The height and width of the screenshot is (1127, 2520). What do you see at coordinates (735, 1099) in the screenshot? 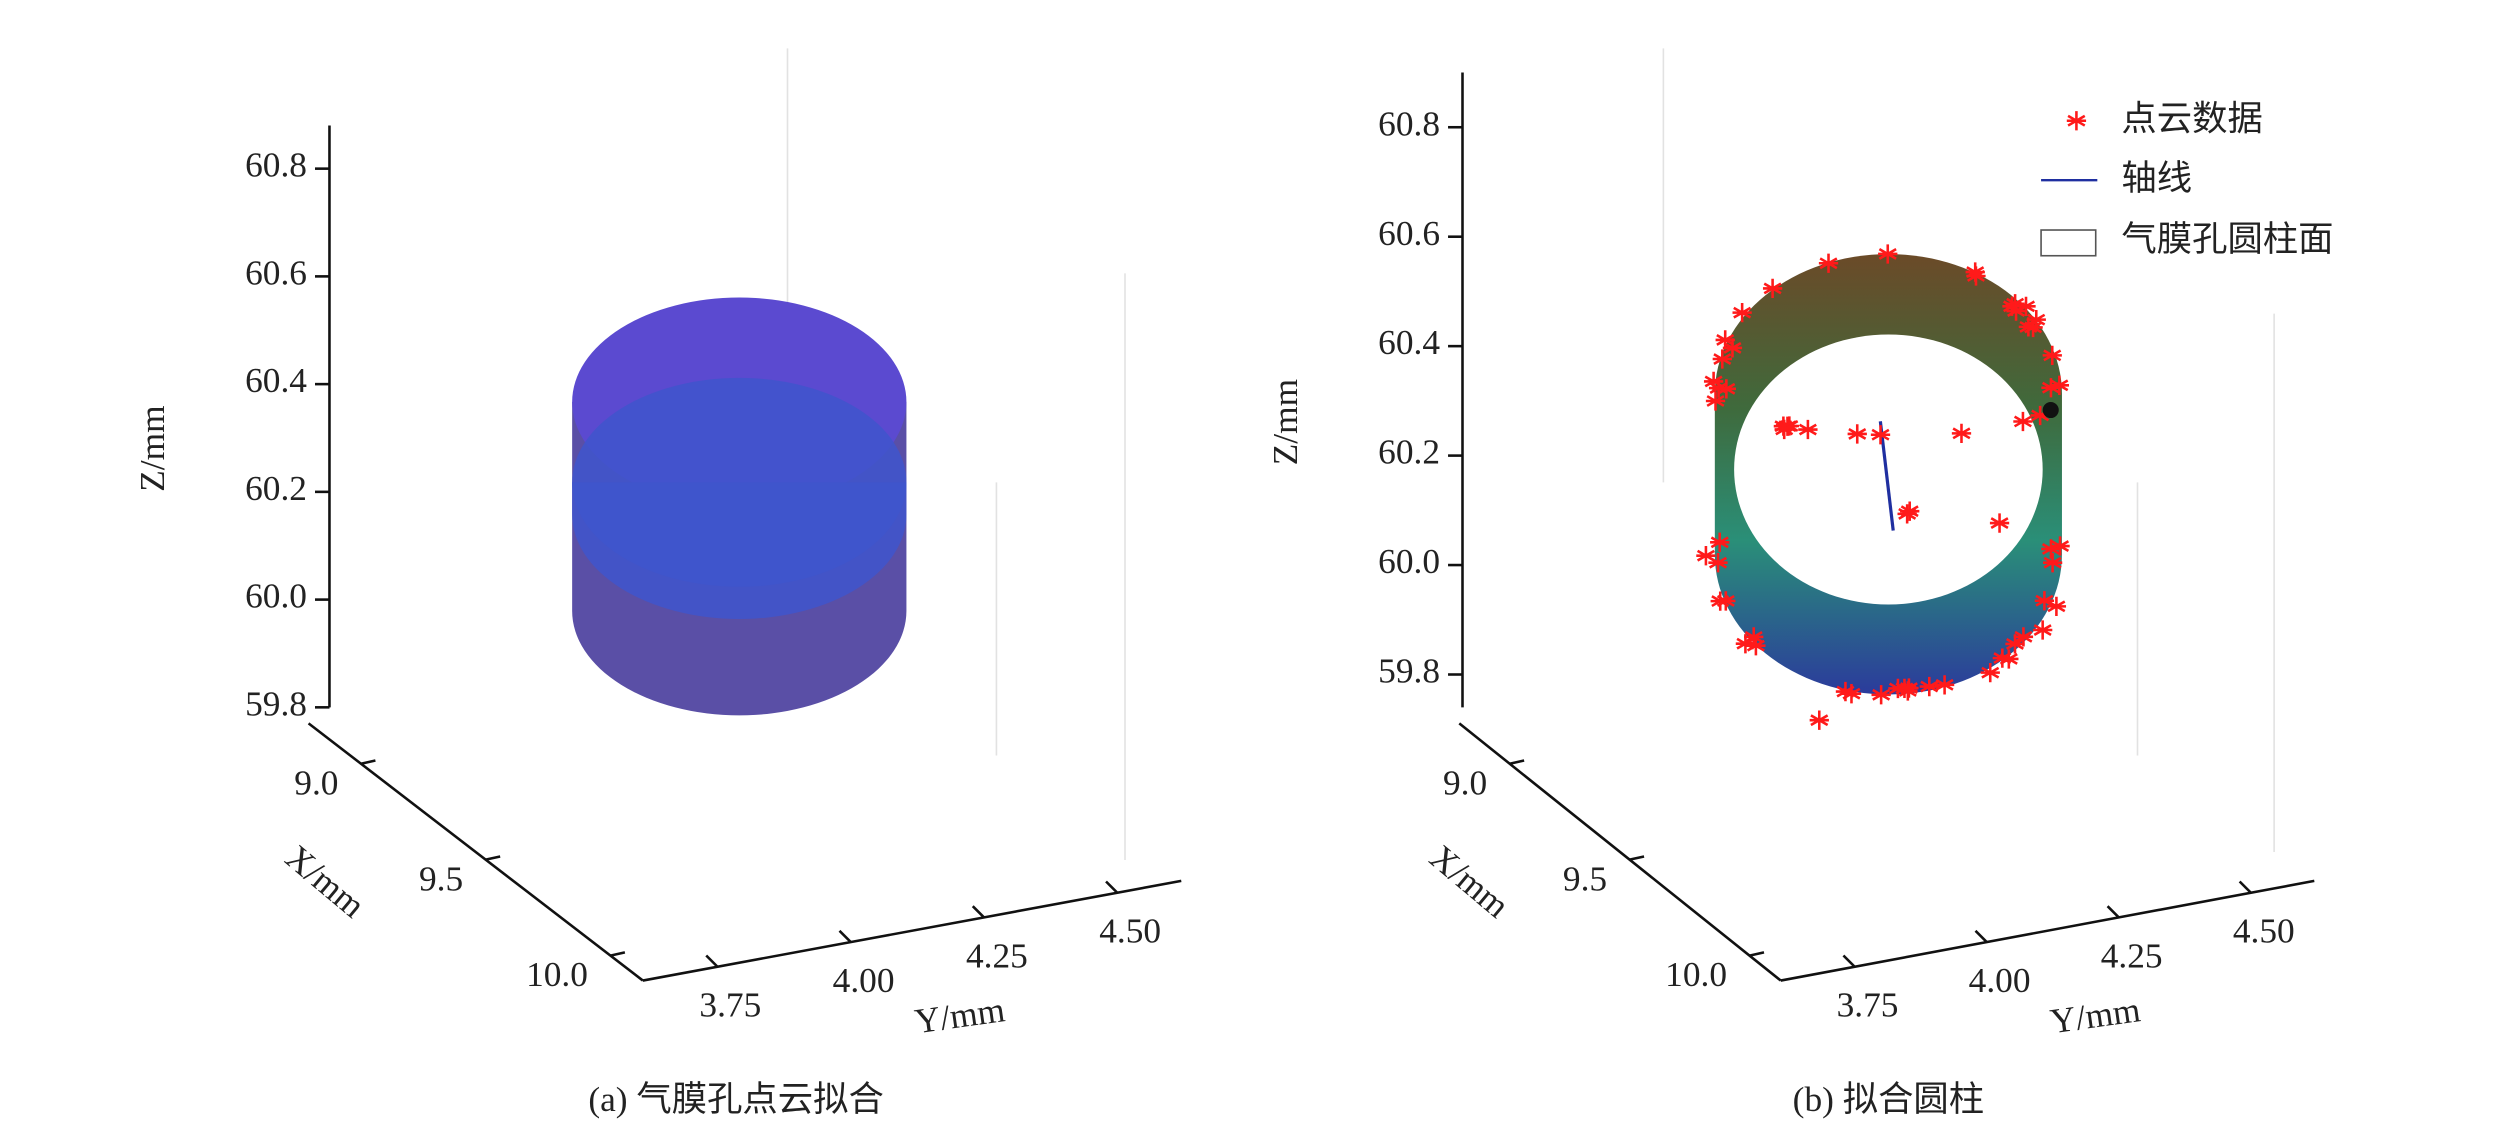
I see `caption: (a) 气膜孔点云拟合` at bounding box center [735, 1099].